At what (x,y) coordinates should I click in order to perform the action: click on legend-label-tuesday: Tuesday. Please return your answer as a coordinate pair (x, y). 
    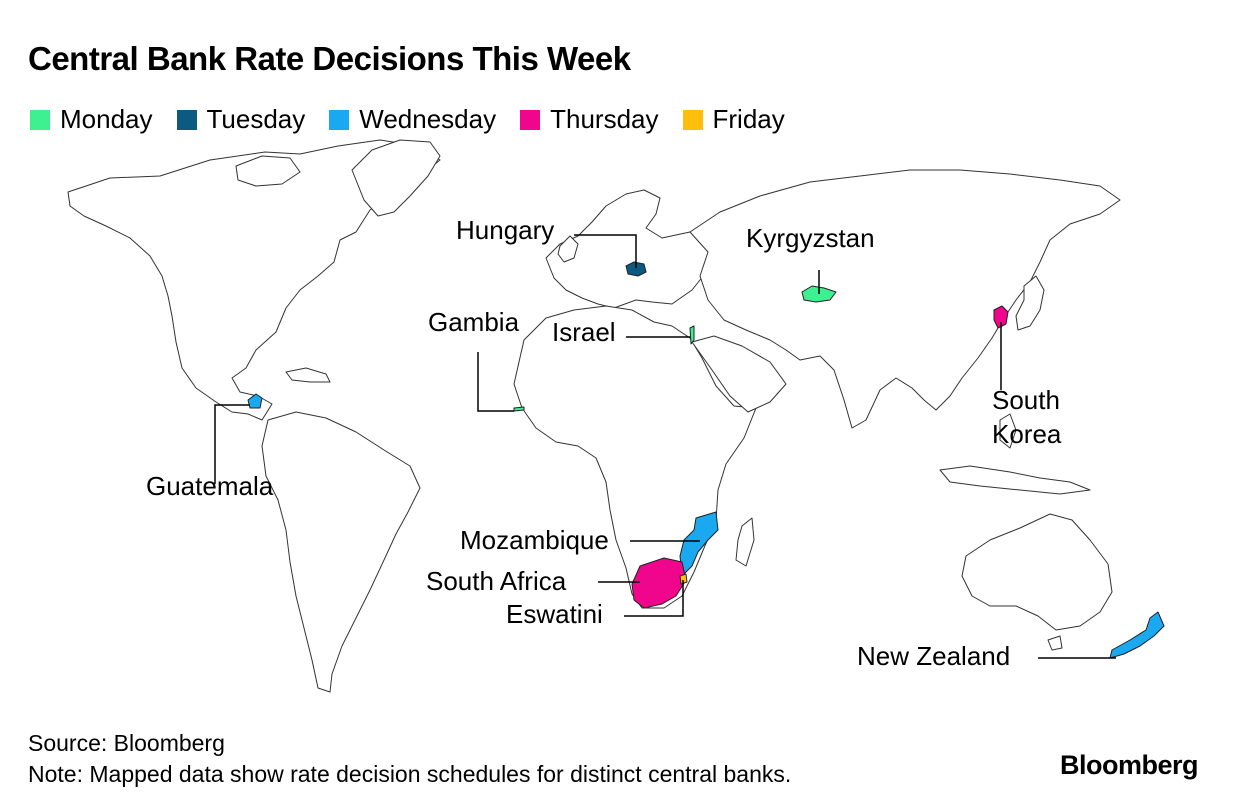
    Looking at the image, I should click on (256, 119).